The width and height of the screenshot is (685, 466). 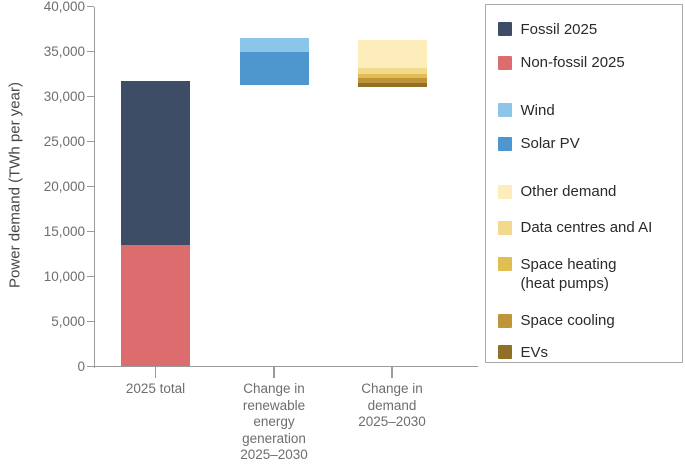 What do you see at coordinates (559, 29) in the screenshot?
I see `legend-item-label: Fossil 2025` at bounding box center [559, 29].